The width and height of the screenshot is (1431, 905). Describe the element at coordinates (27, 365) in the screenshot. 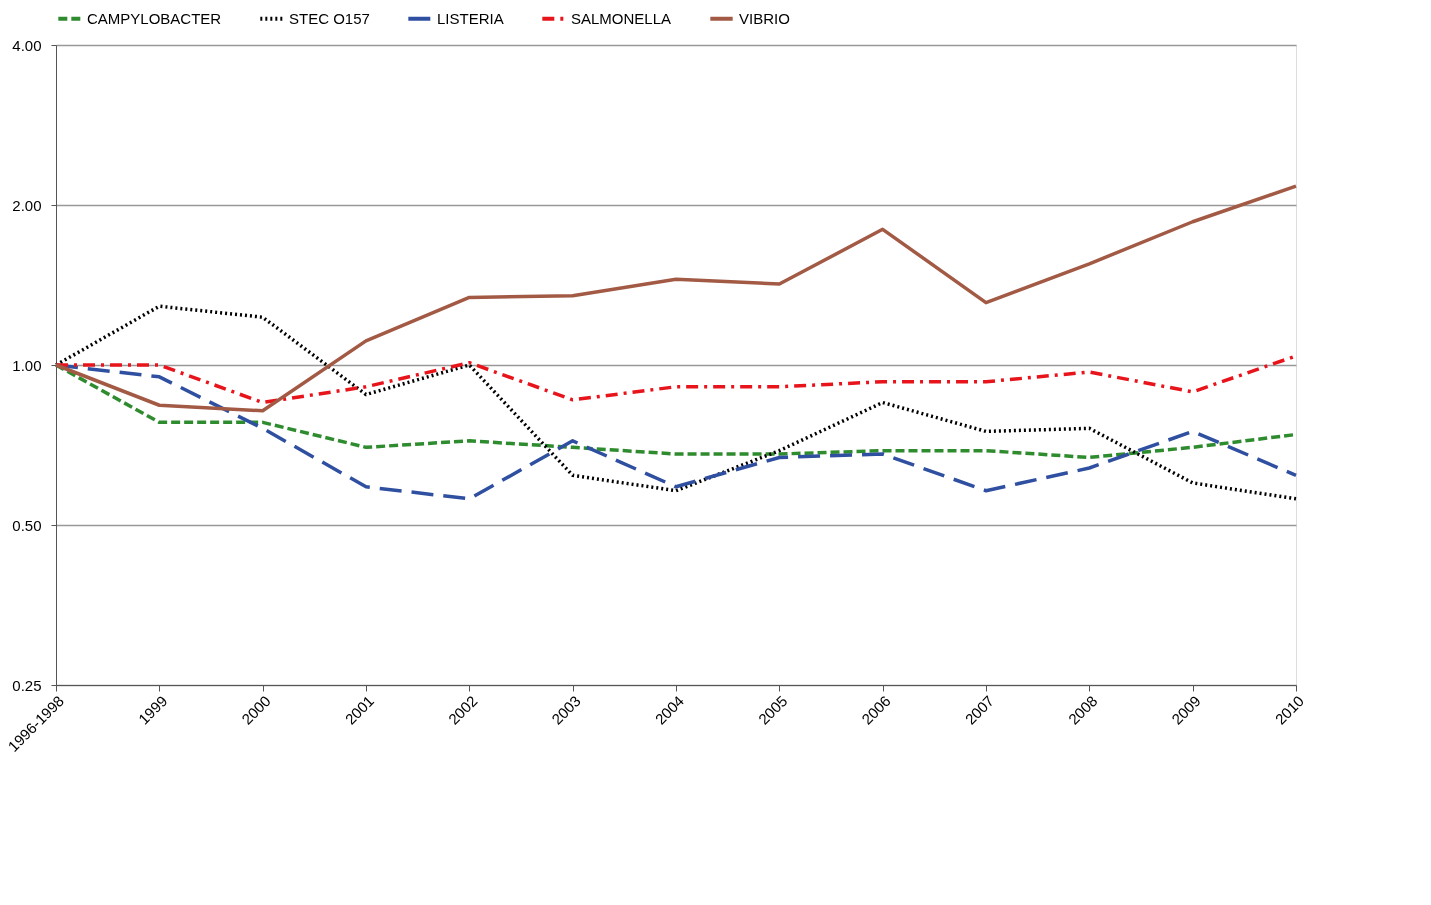

I see `y-tick-label: 1.00` at that location.